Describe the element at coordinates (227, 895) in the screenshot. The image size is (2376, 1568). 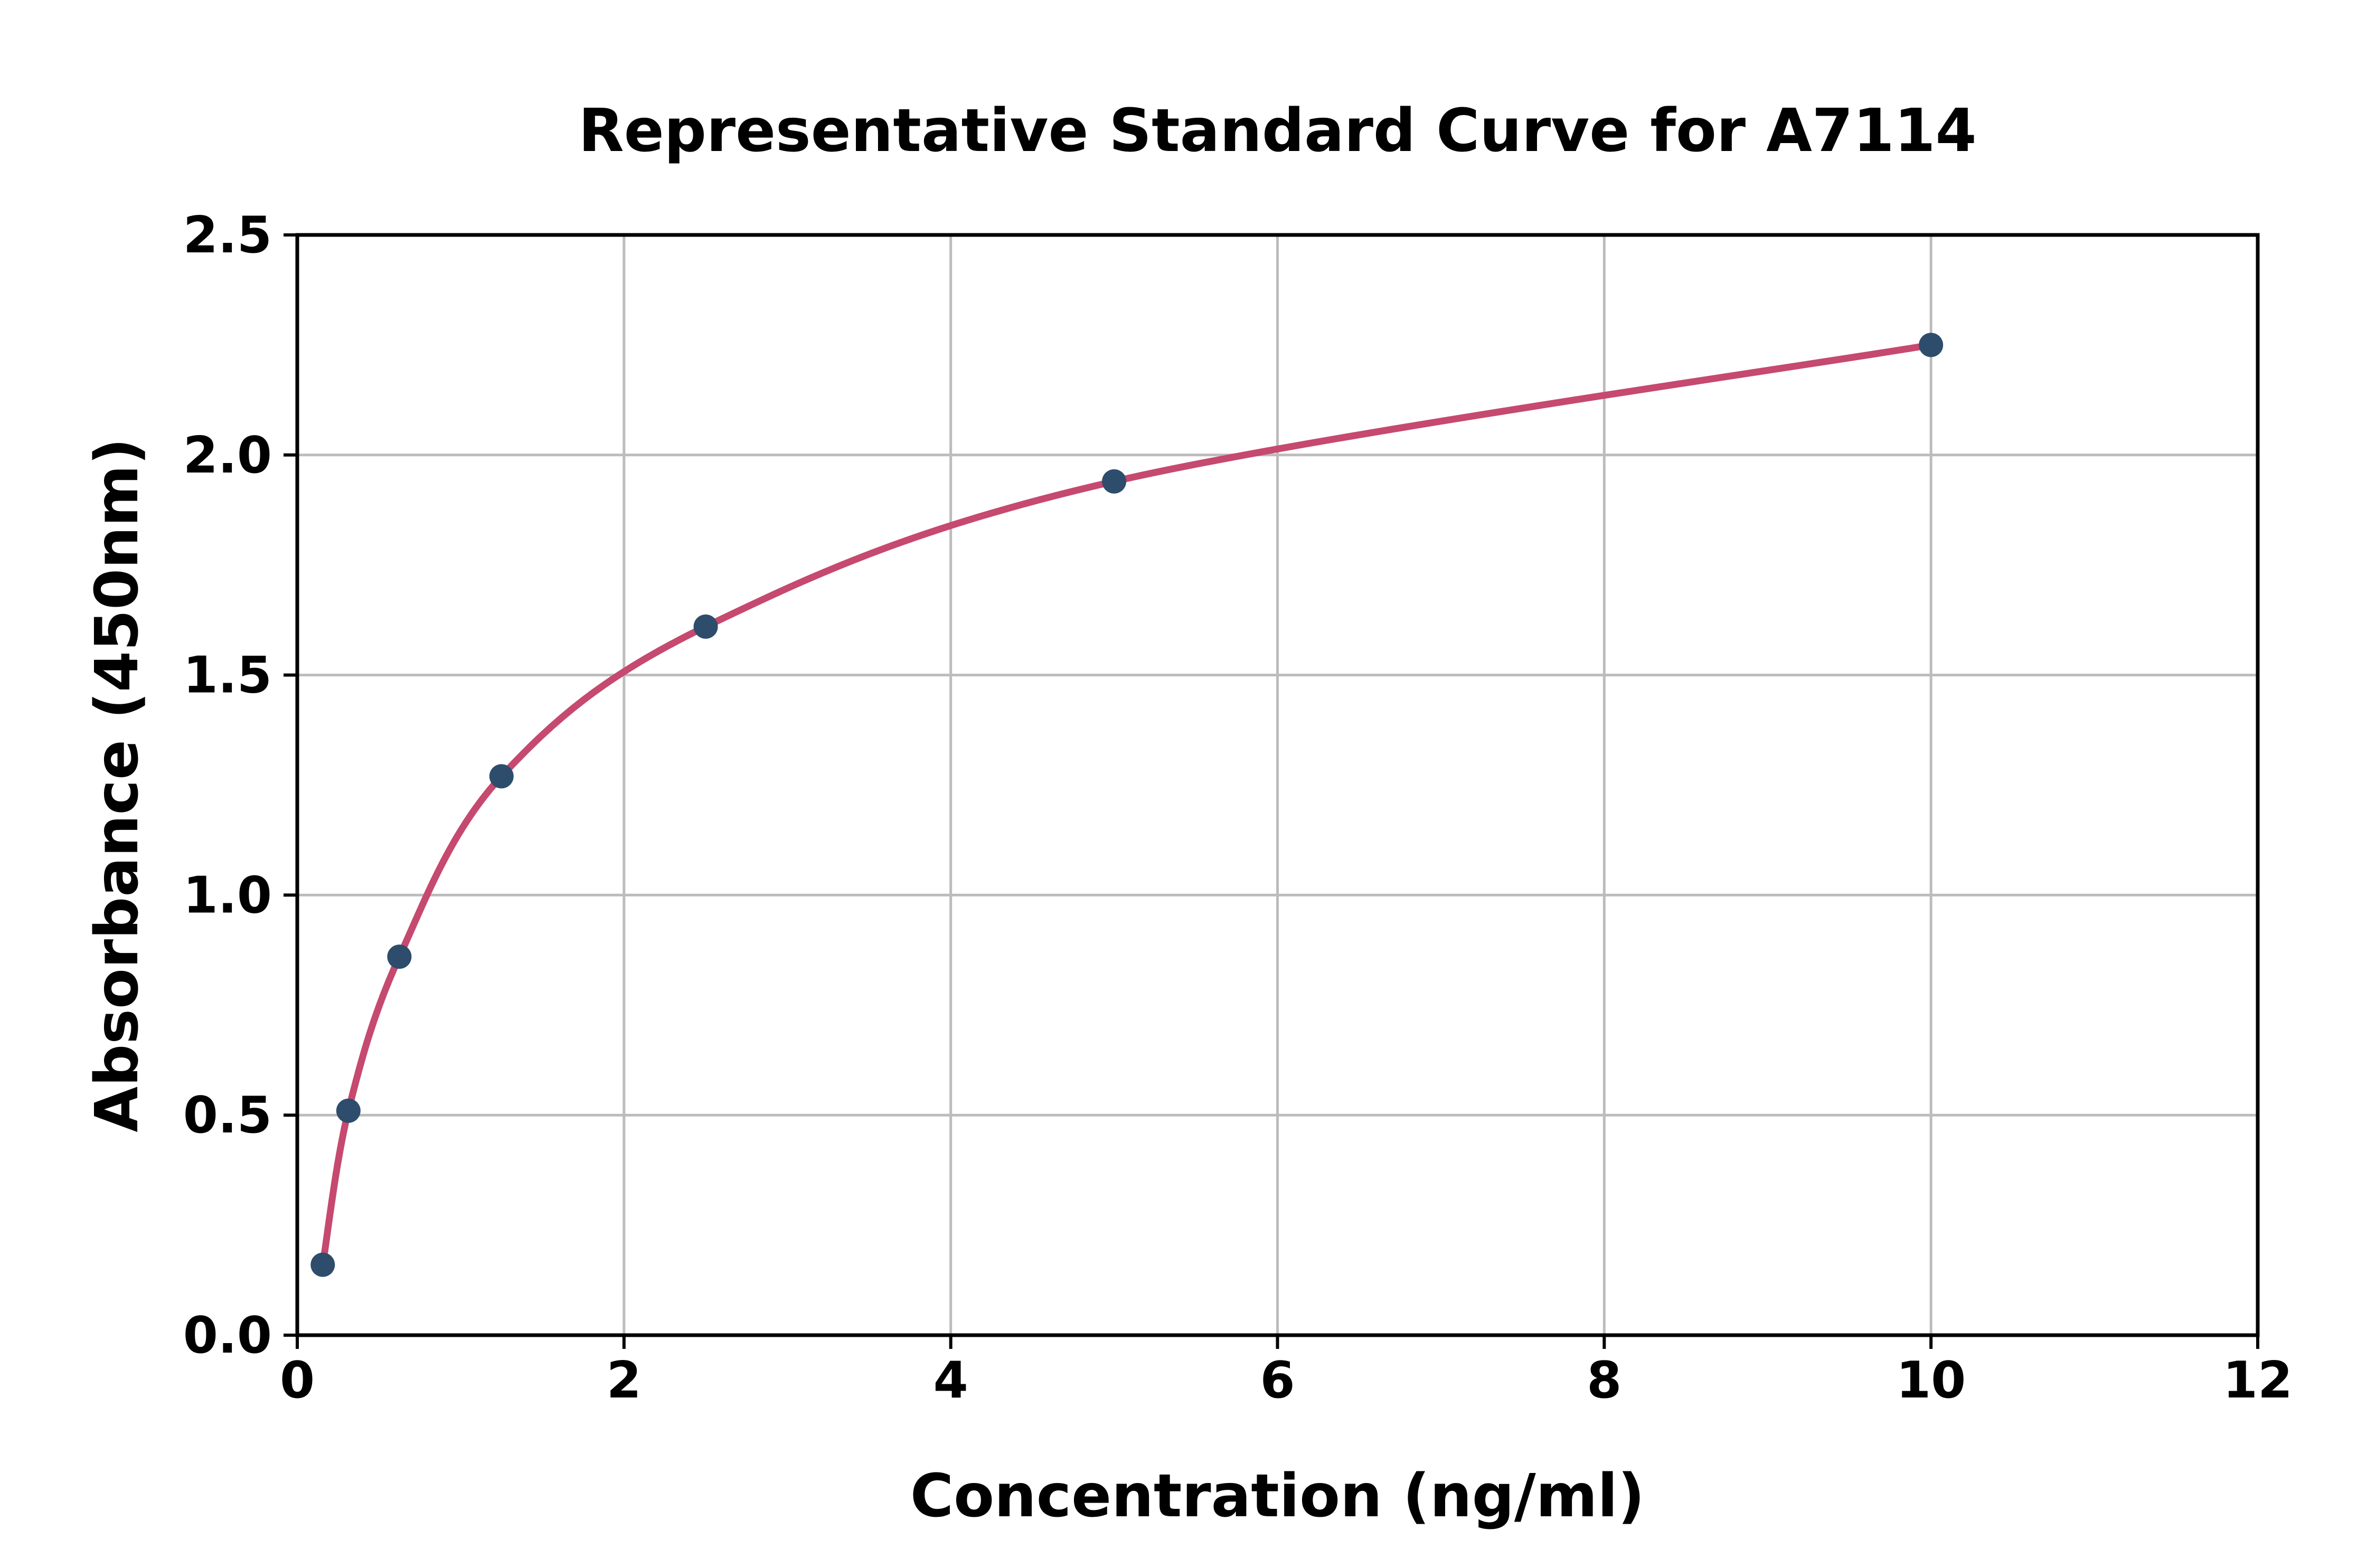
I see `y-tick-label: 1.0` at that location.